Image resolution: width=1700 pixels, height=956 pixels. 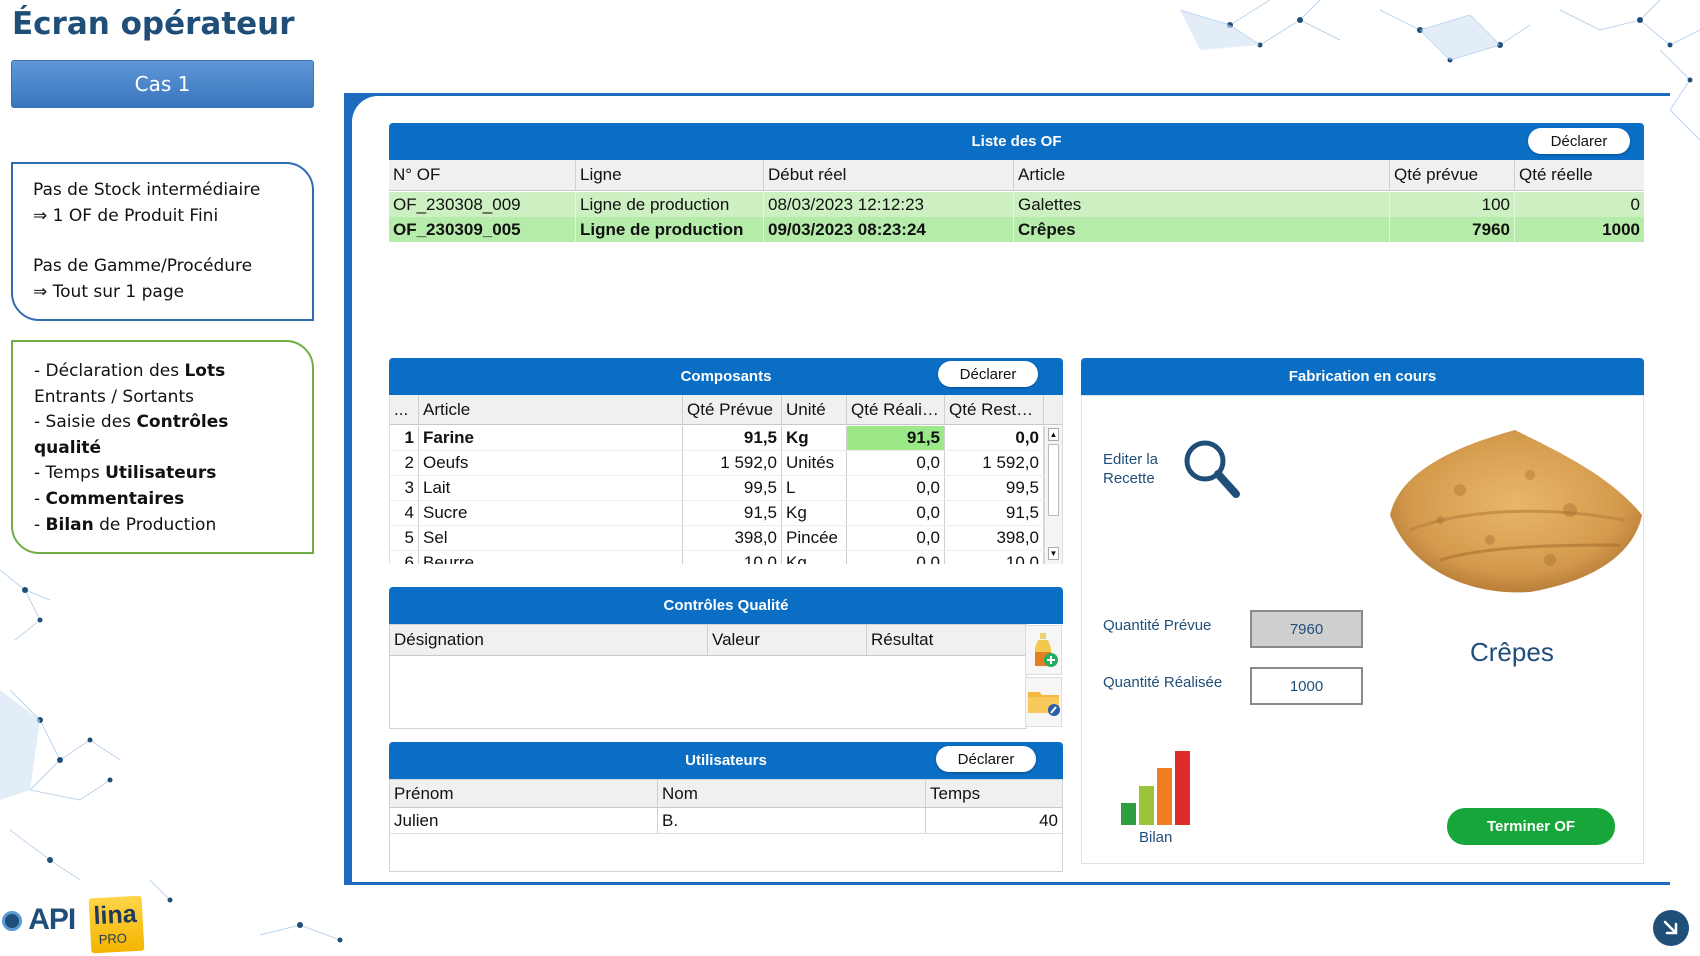 I want to click on finish-of-button: Terminer OF, so click(x=1531, y=826).